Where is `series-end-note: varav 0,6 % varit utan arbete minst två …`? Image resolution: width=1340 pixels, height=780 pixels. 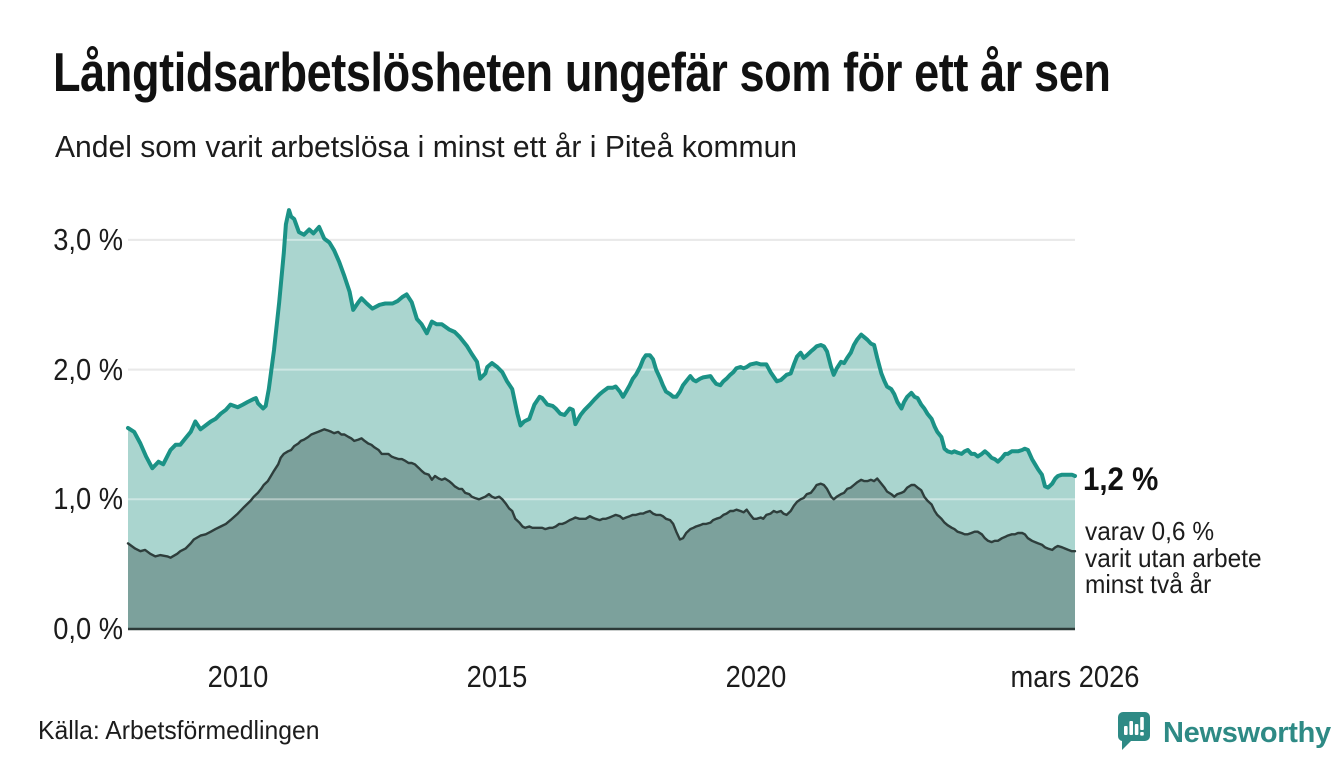 series-end-note: varav 0,6 % varit utan arbete minst två … is located at coordinates (1173, 558).